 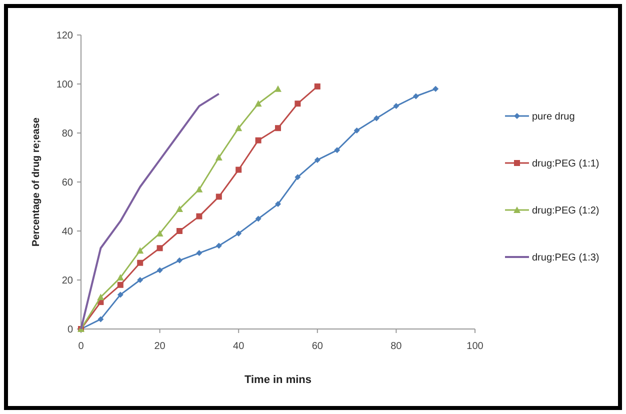 I want to click on y-tick-label: 20, so click(x=68, y=281).